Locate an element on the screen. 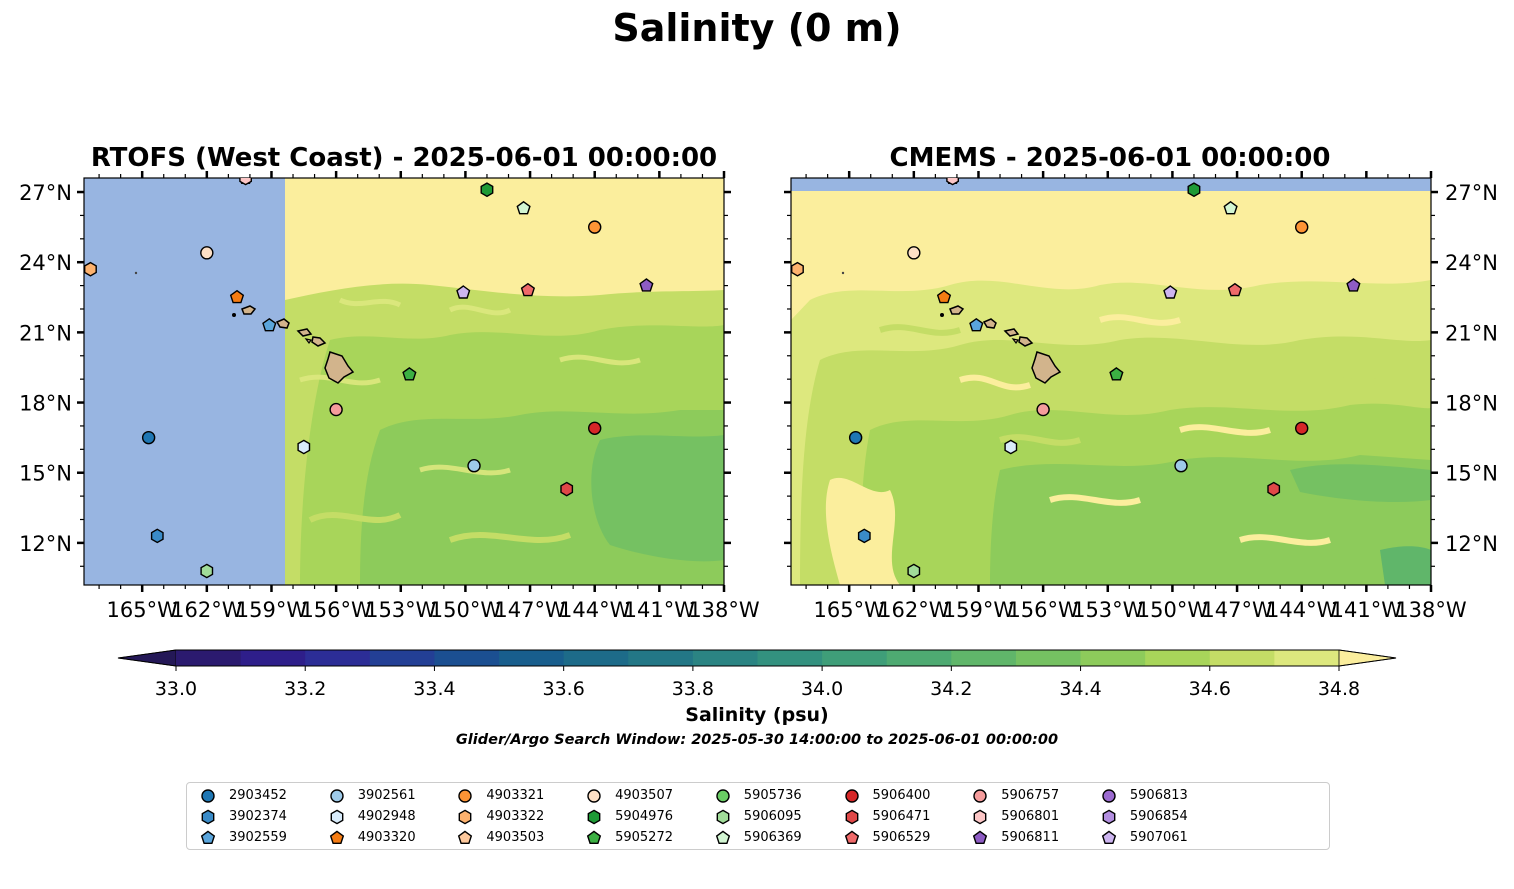 This screenshot has height=889, width=1514. lon-tick-label: 159°W is located at coordinates (272, 610).